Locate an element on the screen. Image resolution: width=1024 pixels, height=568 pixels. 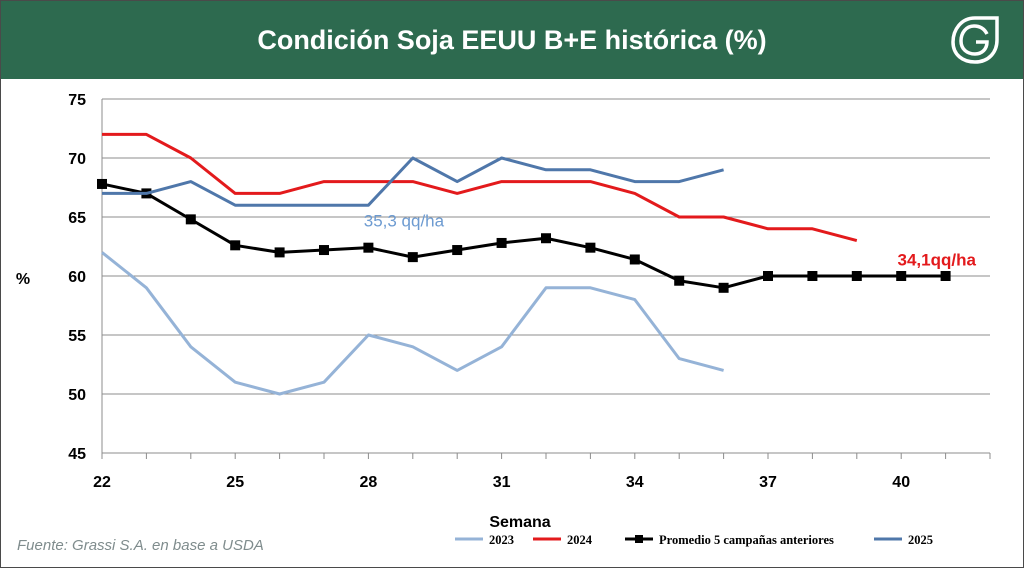
y-tick-label: 70 is located at coordinates (77, 159).